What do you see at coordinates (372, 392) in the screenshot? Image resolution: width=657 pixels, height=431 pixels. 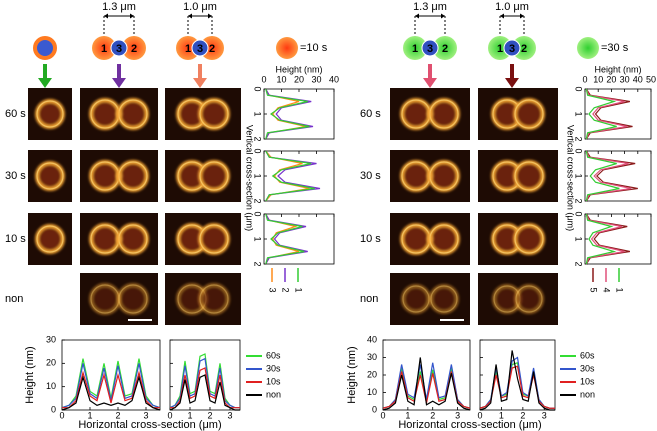 I see `y-tick-label: 10` at bounding box center [372, 392].